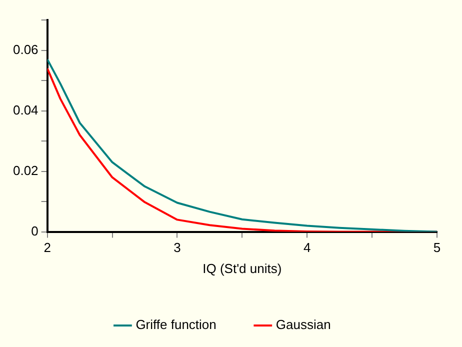 The height and width of the screenshot is (347, 462). I want to click on y-tick-label: 0.02, so click(25, 170).